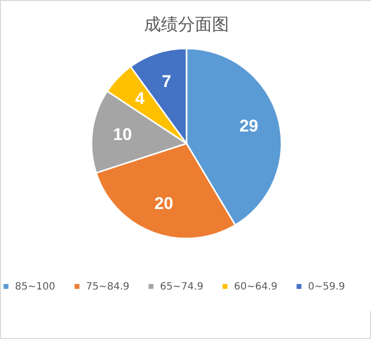 This screenshot has width=373, height=341. Describe the element at coordinates (256, 286) in the screenshot. I see `legend-label: 60~64.9` at that location.